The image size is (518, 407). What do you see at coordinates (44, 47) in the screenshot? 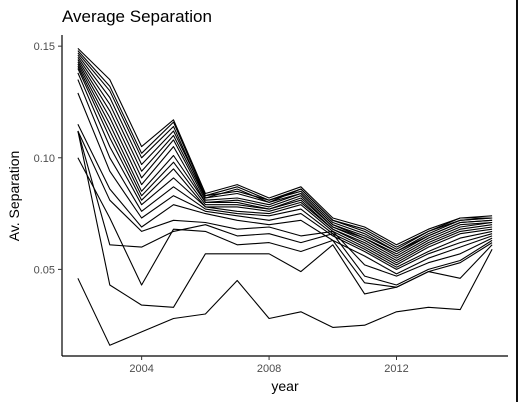
I see `y-tick-label: 0.15` at bounding box center [44, 47].